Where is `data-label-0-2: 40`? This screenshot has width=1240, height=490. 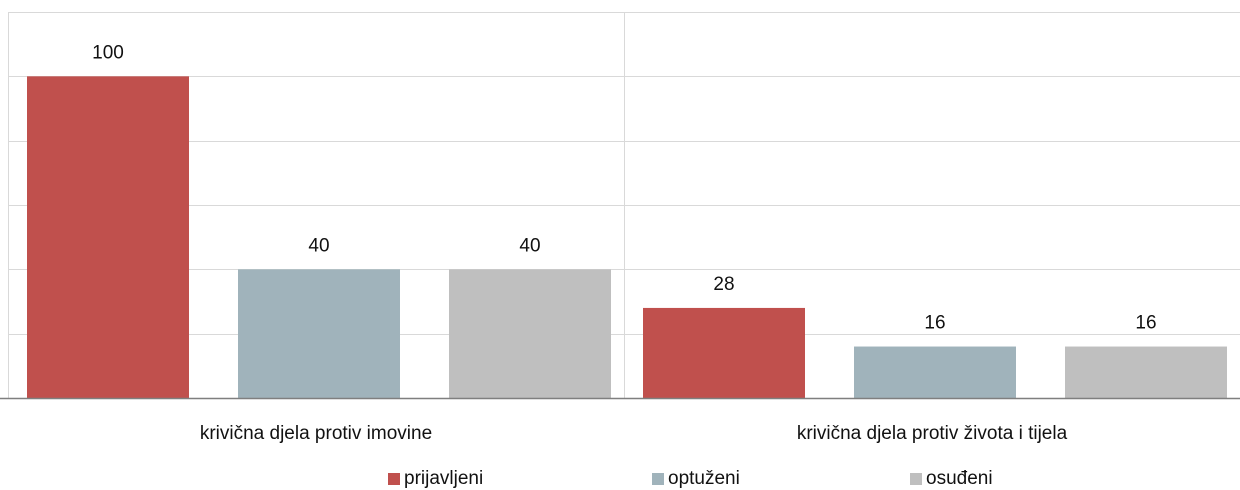 data-label-0-2: 40 is located at coordinates (529, 245).